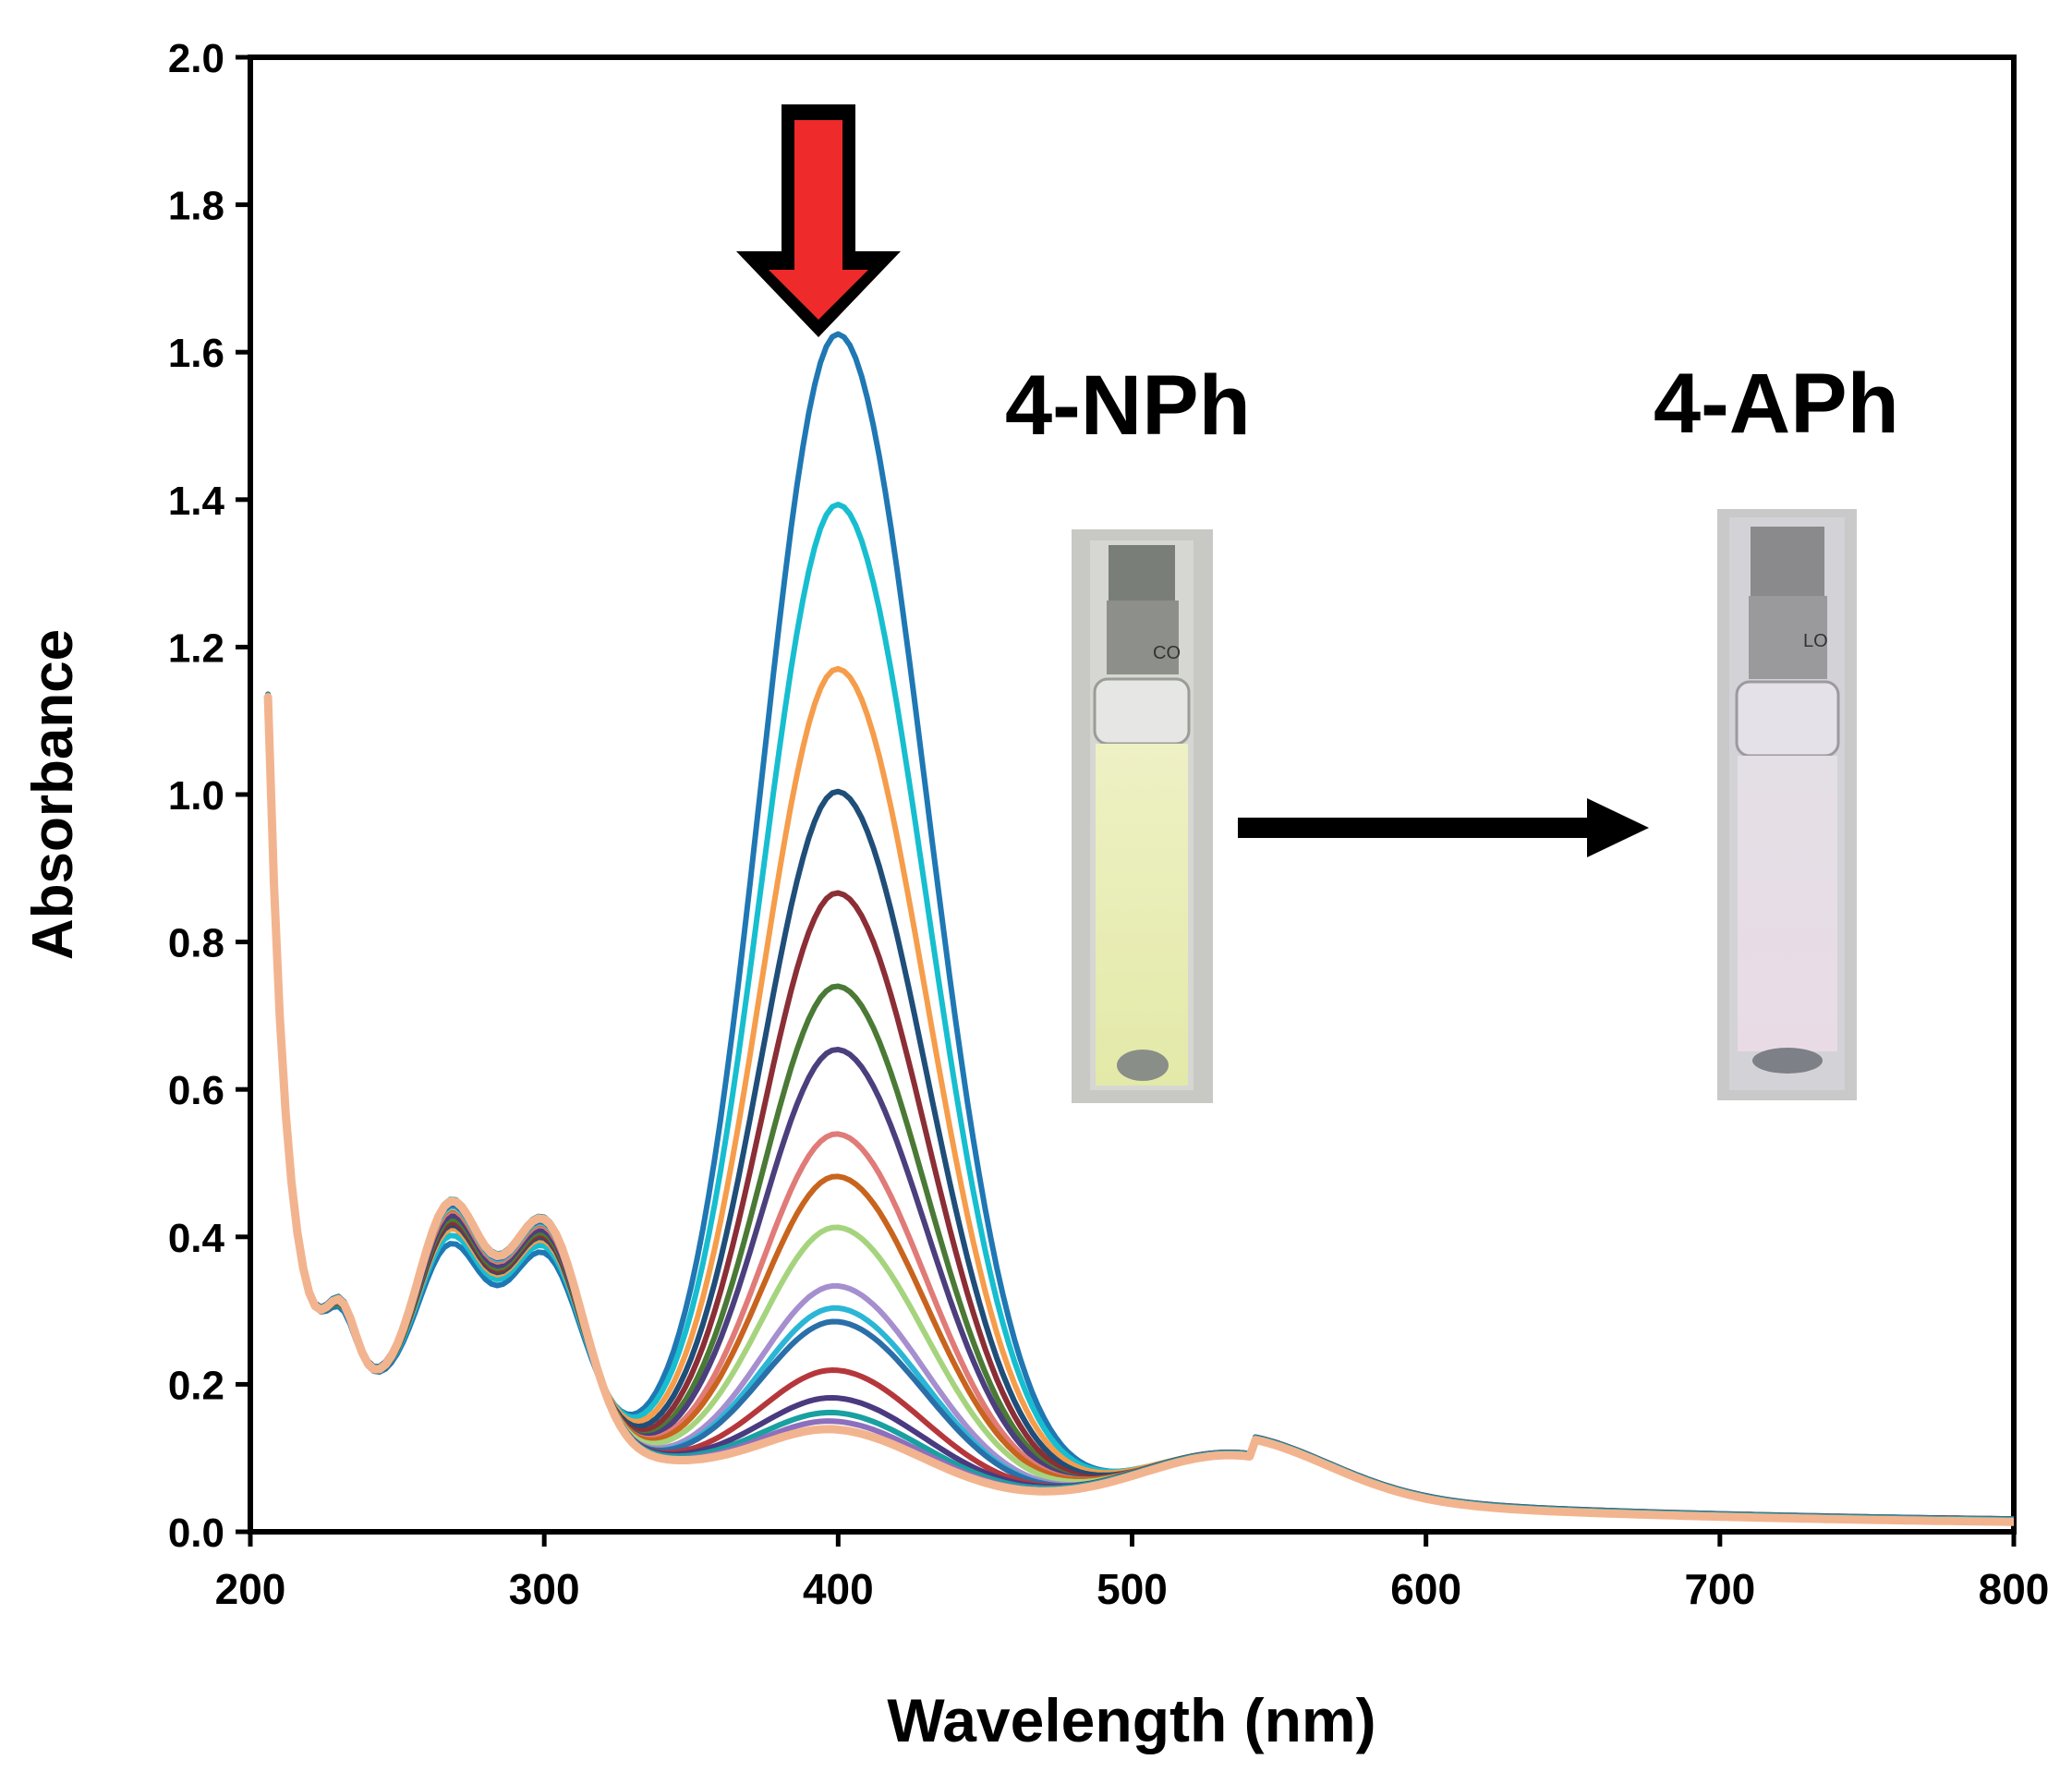 The image size is (2072, 1784). What do you see at coordinates (1787, 804) in the screenshot?
I see `cuvette-4-aph-image: LO` at bounding box center [1787, 804].